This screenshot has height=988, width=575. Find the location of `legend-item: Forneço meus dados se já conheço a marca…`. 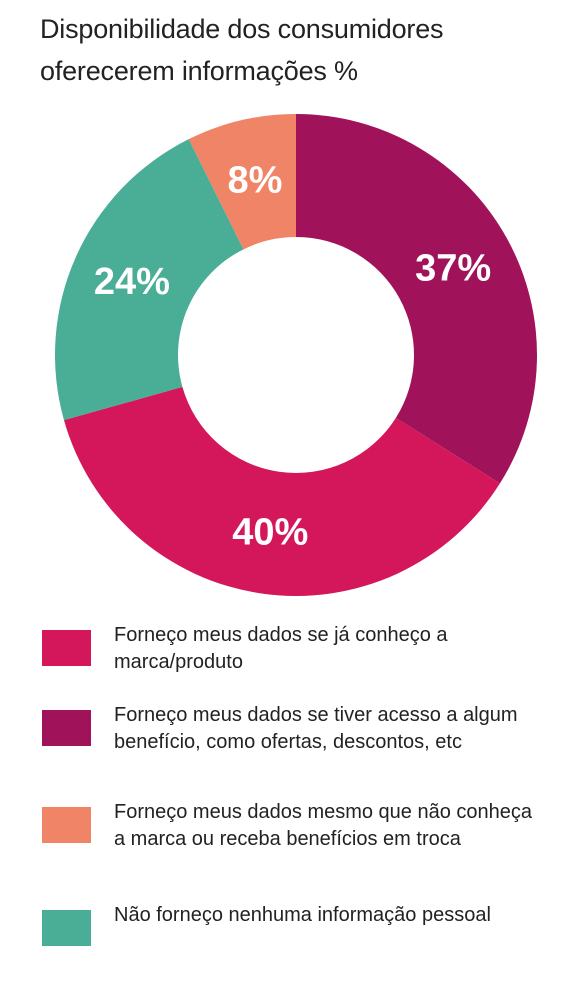

legend-item: Forneço meus dados se já conheço a marca… is located at coordinates (302, 662).